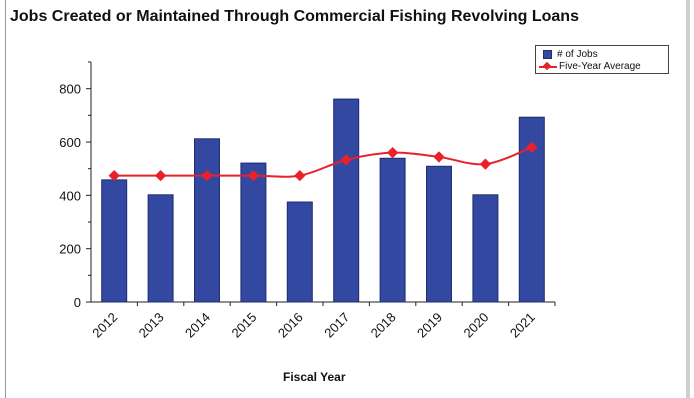  Describe the element at coordinates (383, 325) in the screenshot. I see `x-tick-label: 2018` at that location.